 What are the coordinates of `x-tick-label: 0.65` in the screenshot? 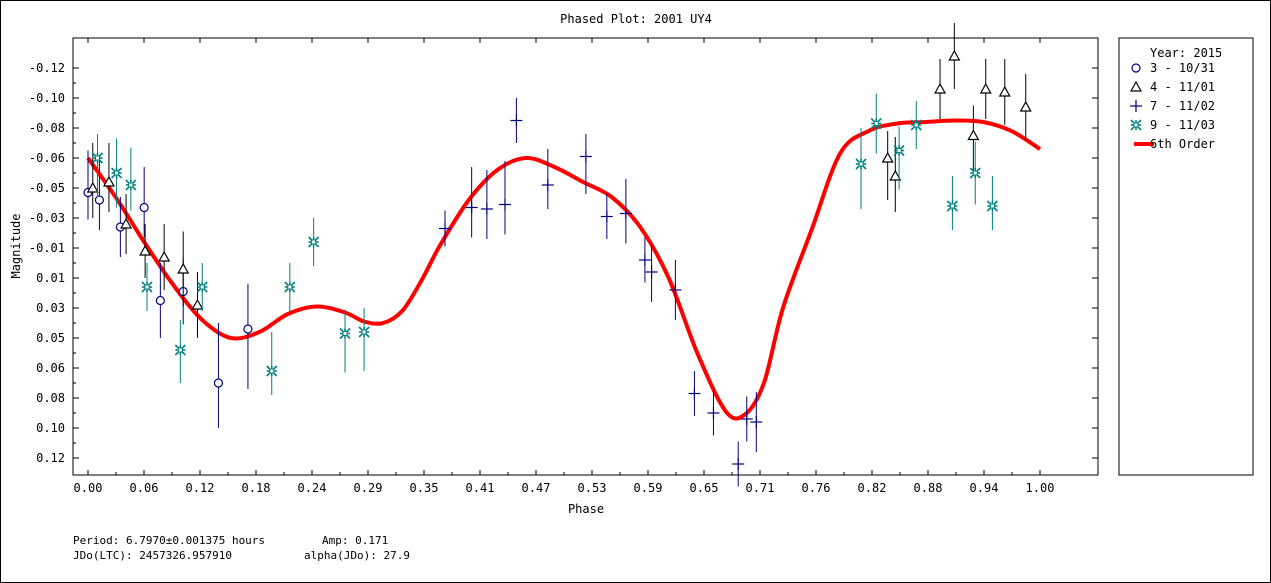 It's located at (704, 488).